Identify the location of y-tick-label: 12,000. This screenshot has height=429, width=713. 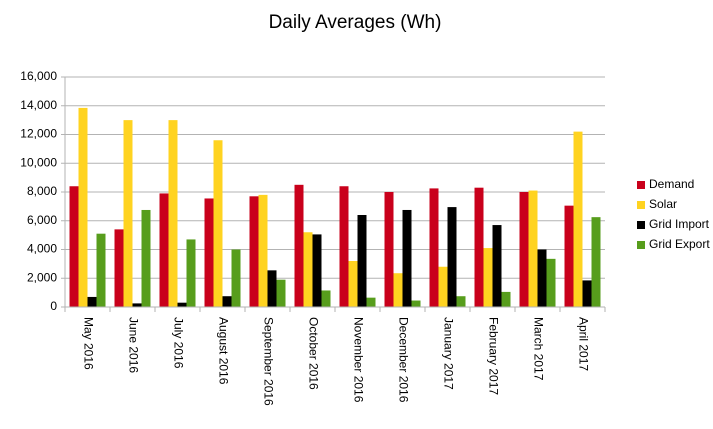
(38, 134).